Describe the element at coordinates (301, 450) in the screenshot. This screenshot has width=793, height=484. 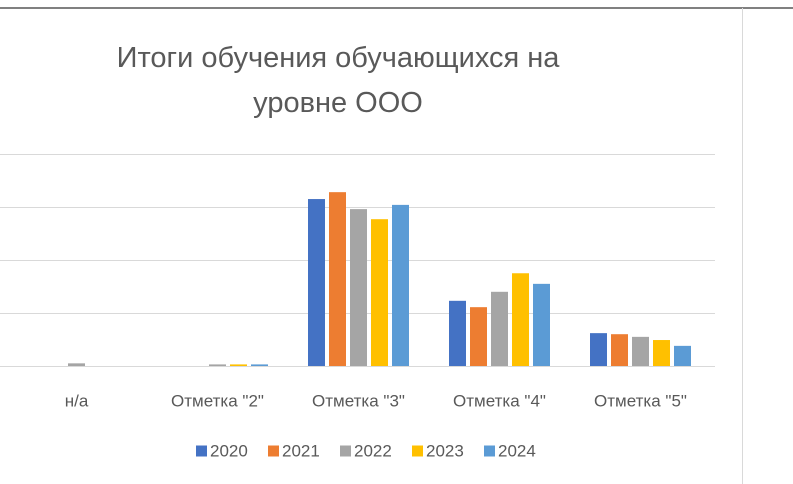
I see `legend-label: 2021` at that location.